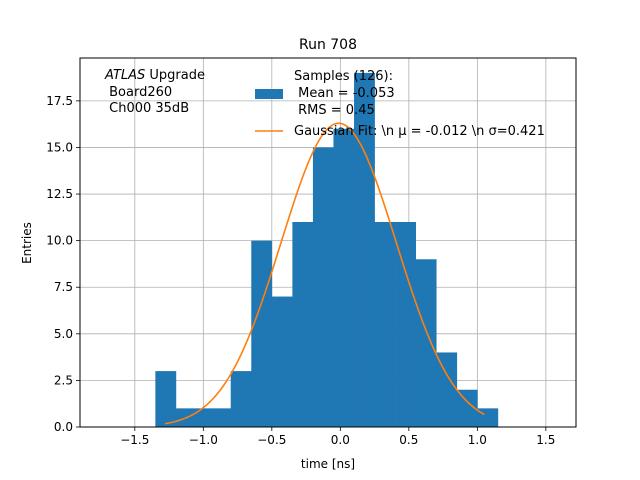 This screenshot has height=480, width=640. I want to click on legend-swatch-samples, so click(269, 94).